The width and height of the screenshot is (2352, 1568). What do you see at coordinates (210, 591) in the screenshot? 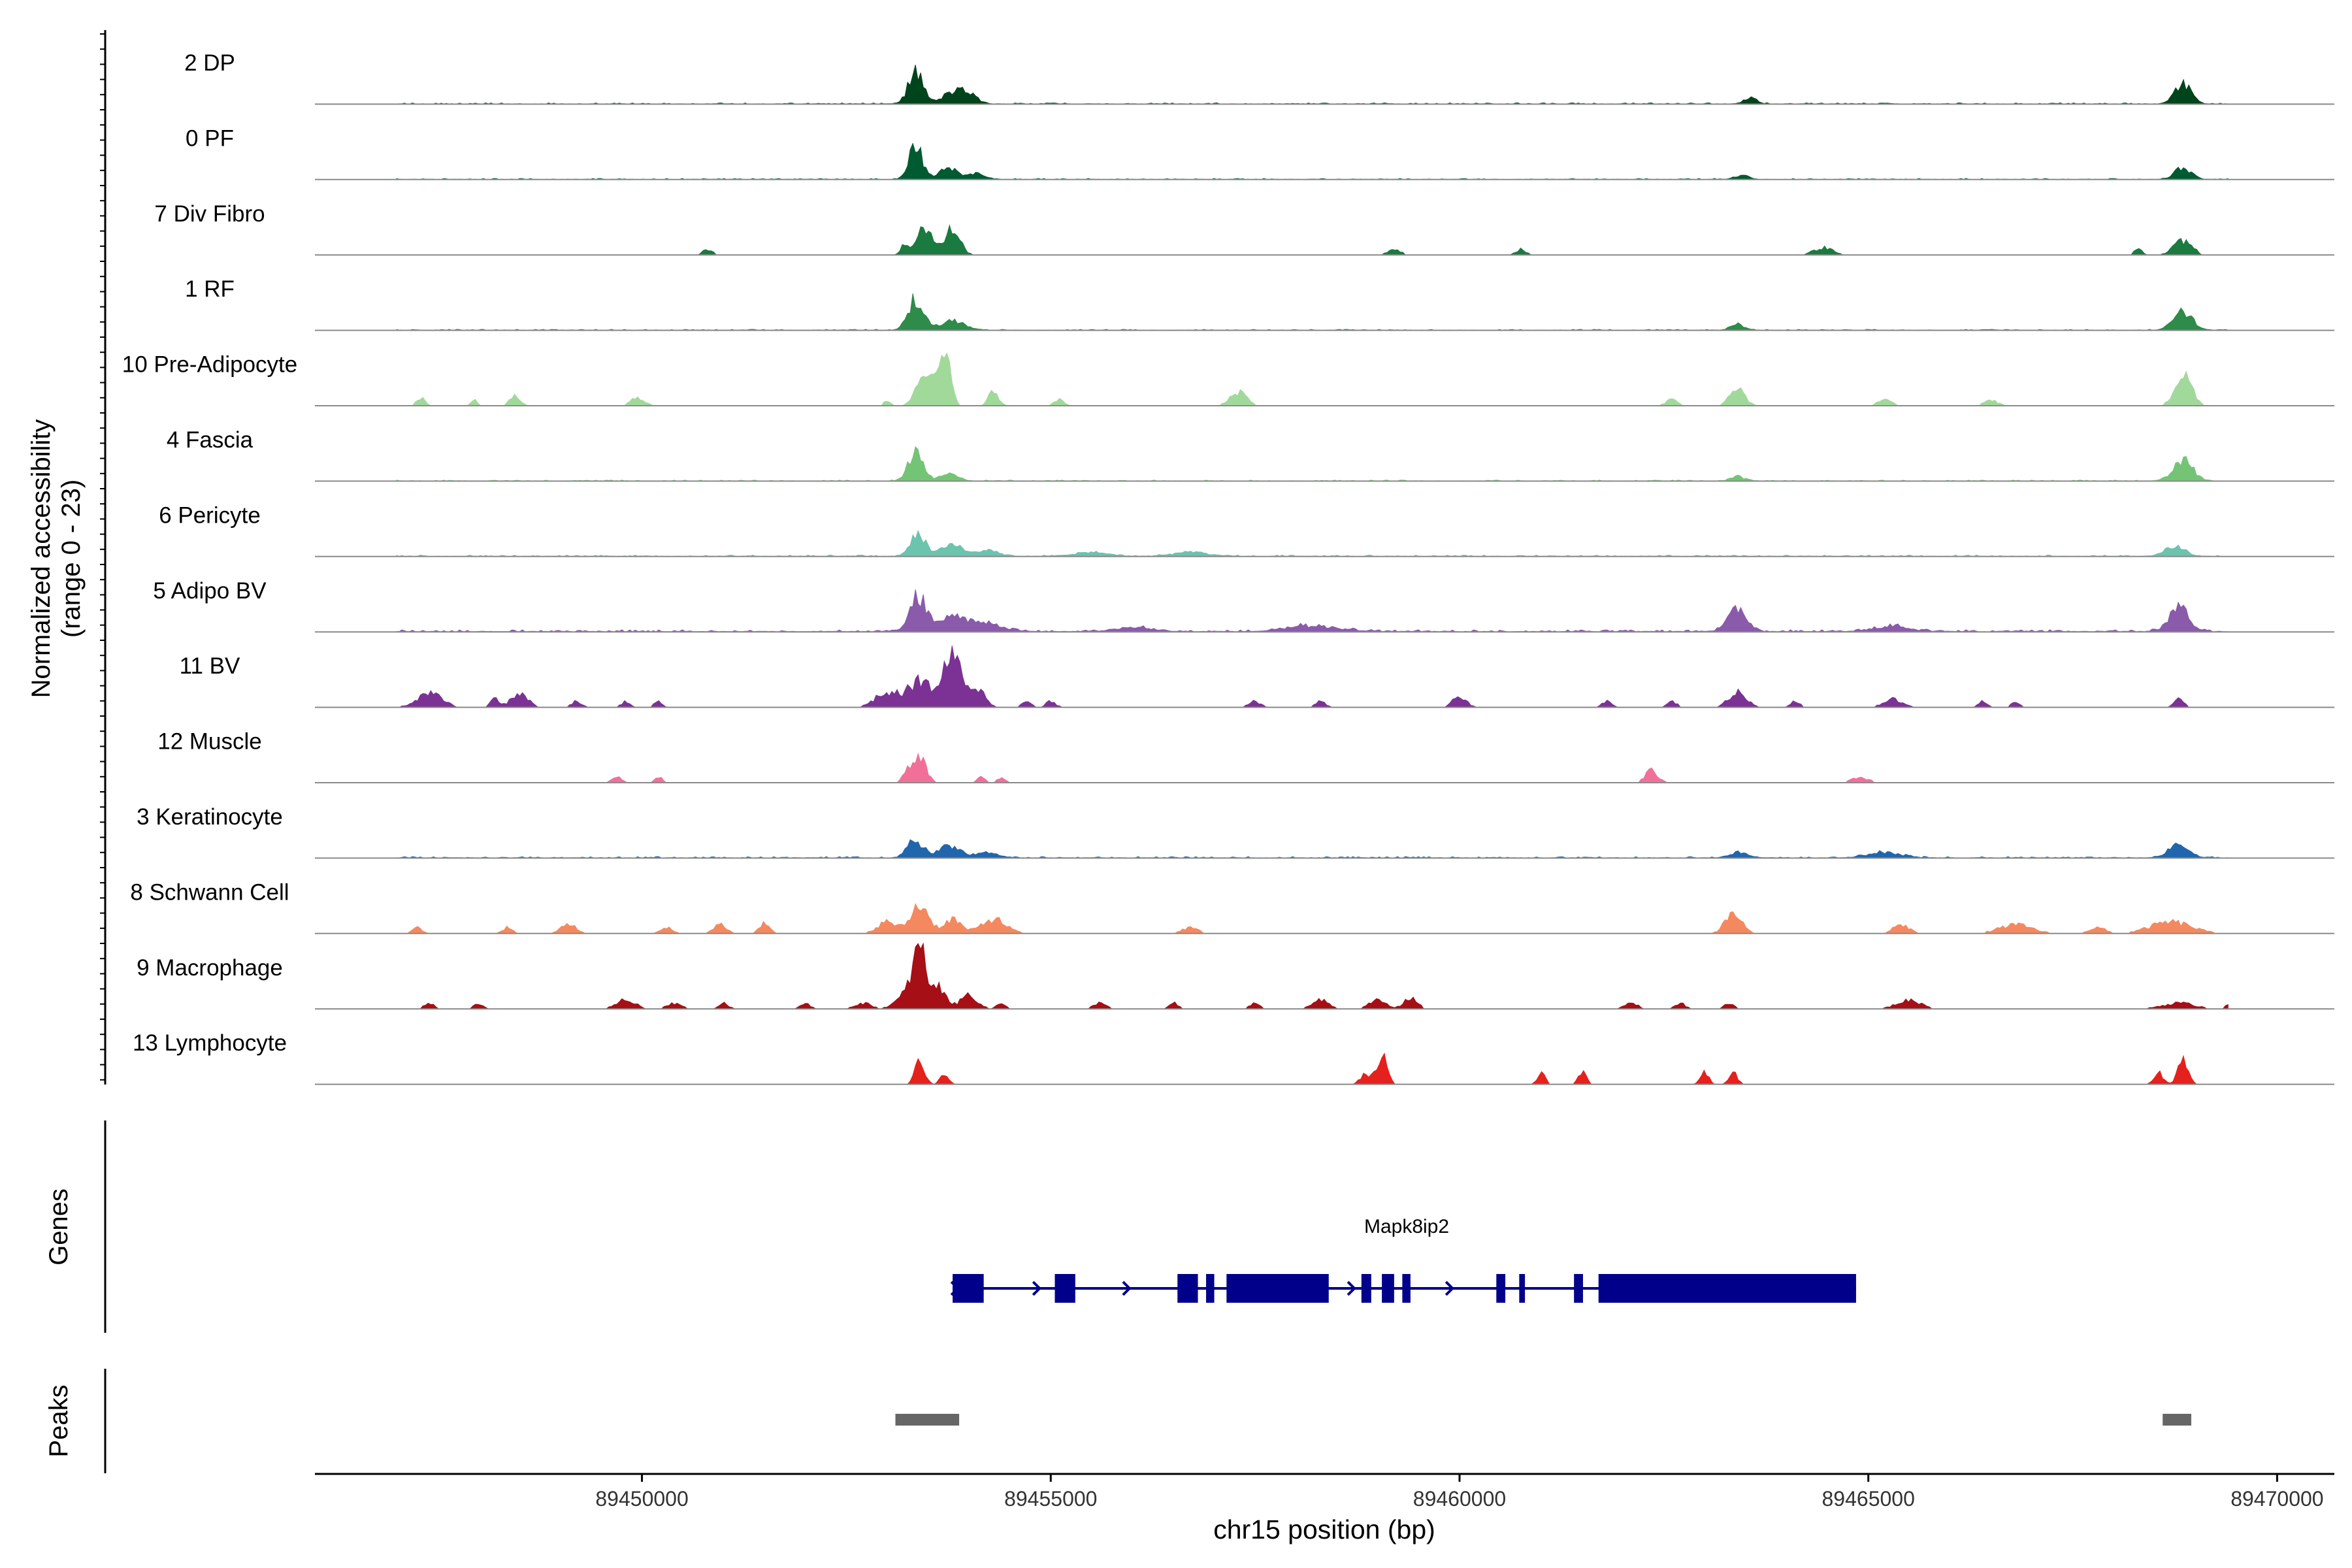
I see `track-label-8: 5 Adipo BV` at bounding box center [210, 591].